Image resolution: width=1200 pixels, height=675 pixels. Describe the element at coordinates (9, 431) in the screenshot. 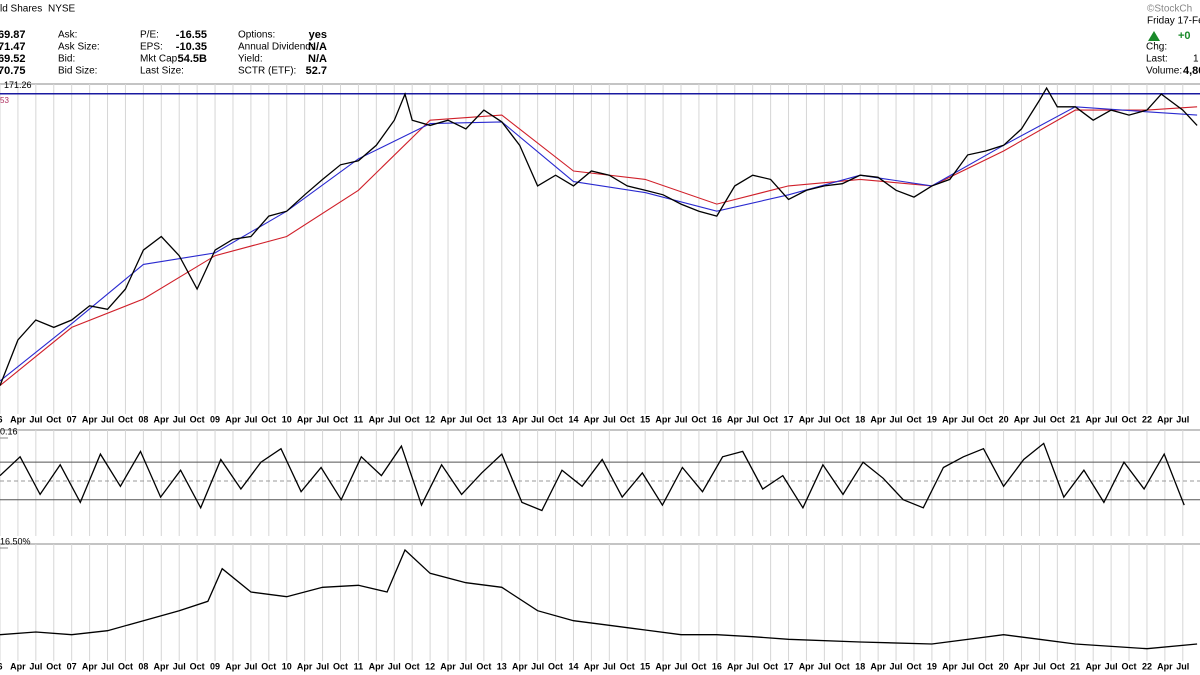

I see `y-tick-label: 0.16` at that location.